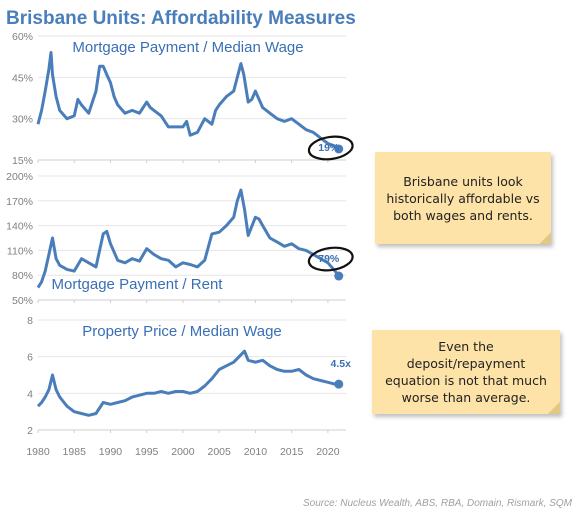 The image size is (577, 512). What do you see at coordinates (30, 431) in the screenshot?
I see `y-tick-label: 2` at bounding box center [30, 431].